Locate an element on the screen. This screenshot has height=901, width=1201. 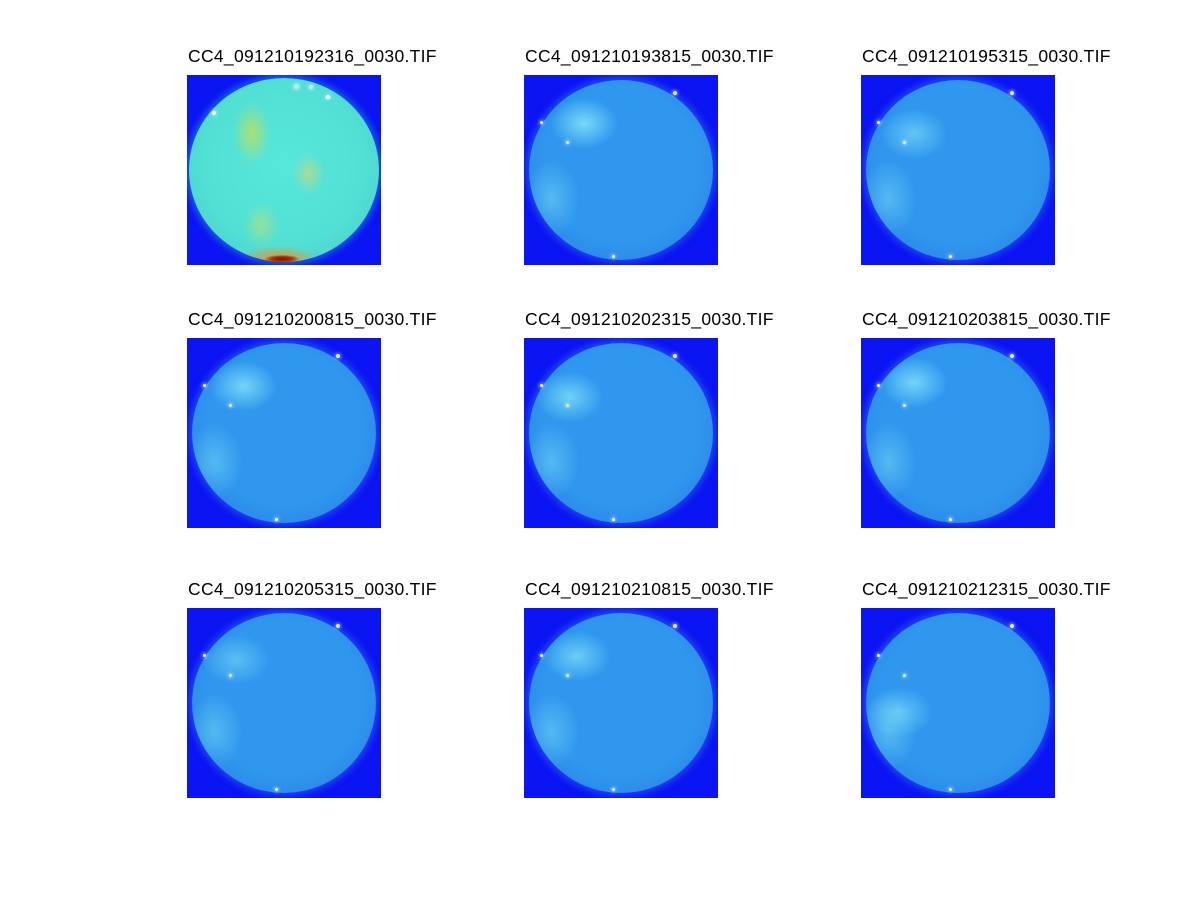
panel-title: CC4_091210205315_0030.TIF is located at coordinates (312, 589).